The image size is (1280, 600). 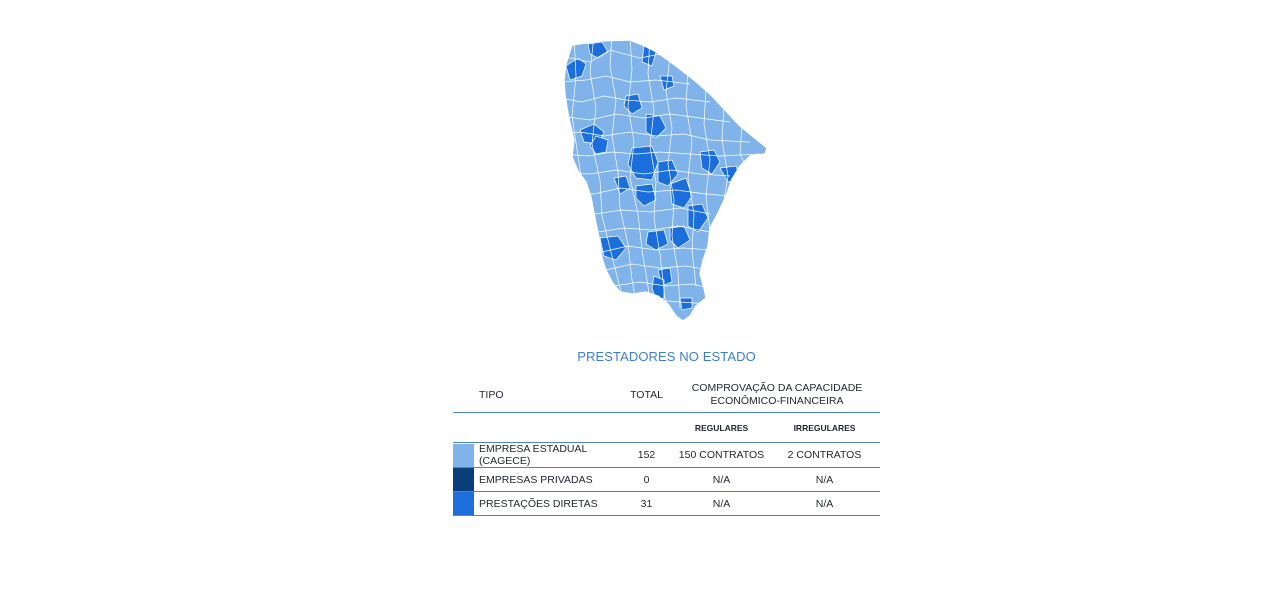 What do you see at coordinates (646, 427) in the screenshot?
I see `sub-empty-total` at bounding box center [646, 427].